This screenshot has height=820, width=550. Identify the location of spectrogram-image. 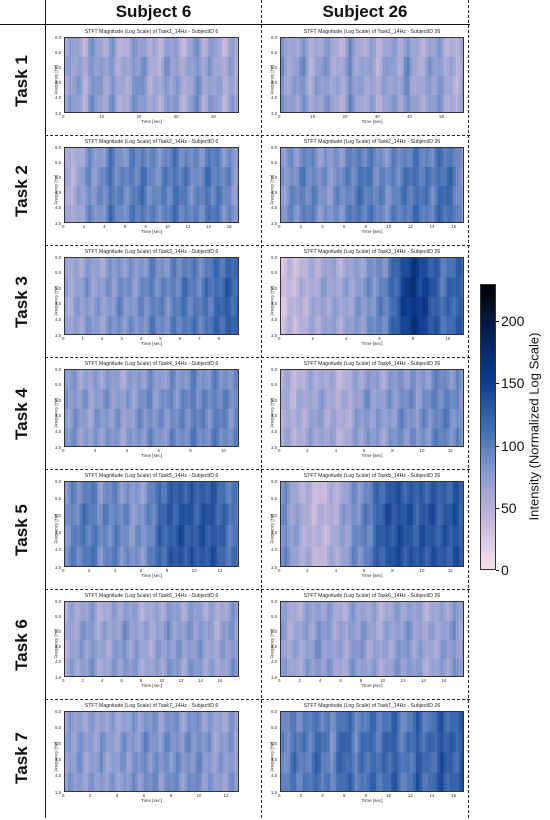
(151, 75).